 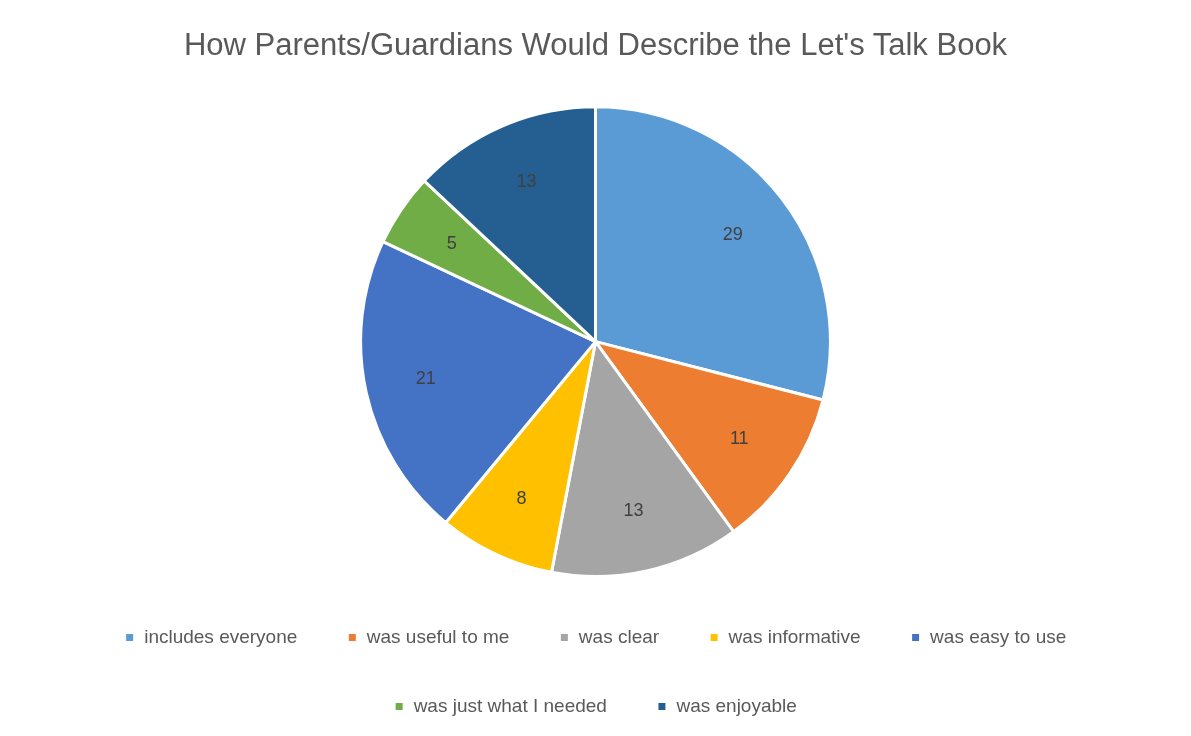 What do you see at coordinates (732, 234) in the screenshot?
I see `data-label: 29` at bounding box center [732, 234].